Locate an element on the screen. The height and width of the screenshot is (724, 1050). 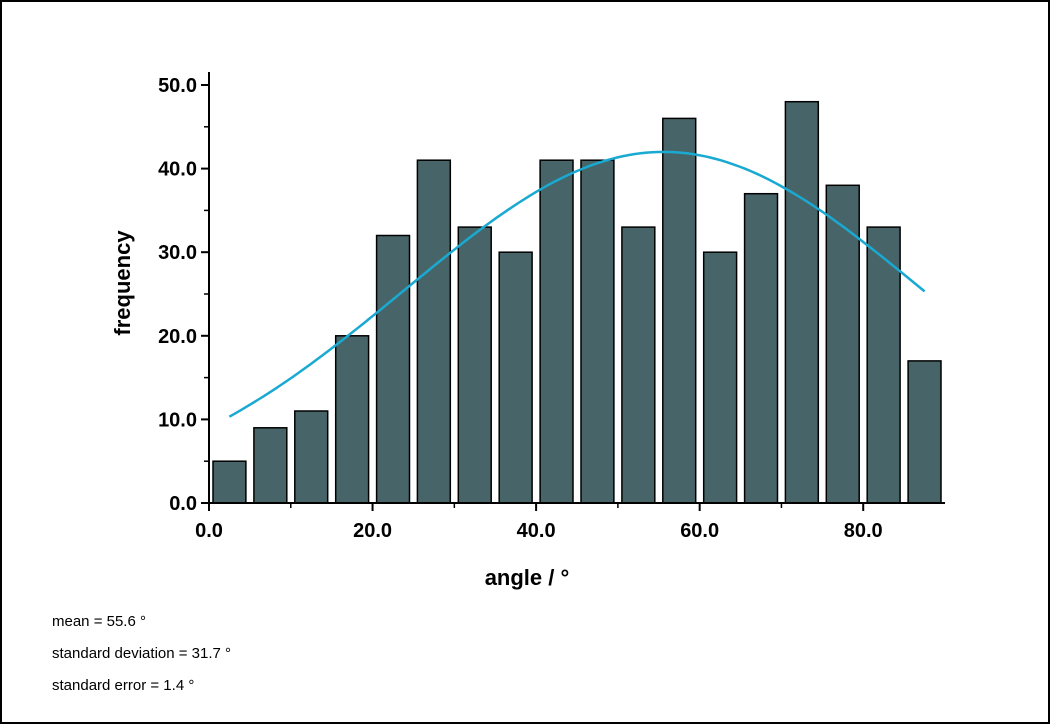
y-tick-label: 0.0 is located at coordinates (183, 504).